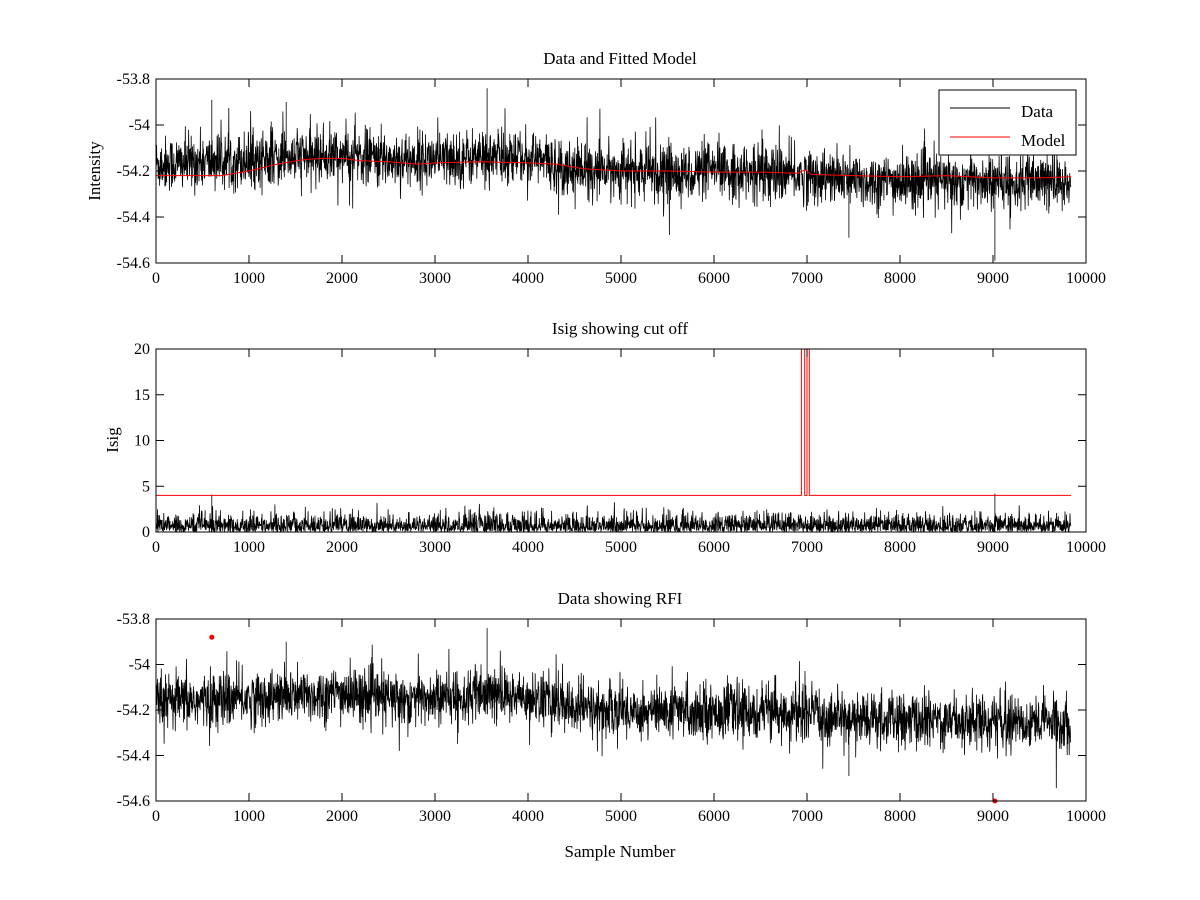 The image size is (1200, 900). I want to click on y-axis-label: Intensity, so click(94, 171).